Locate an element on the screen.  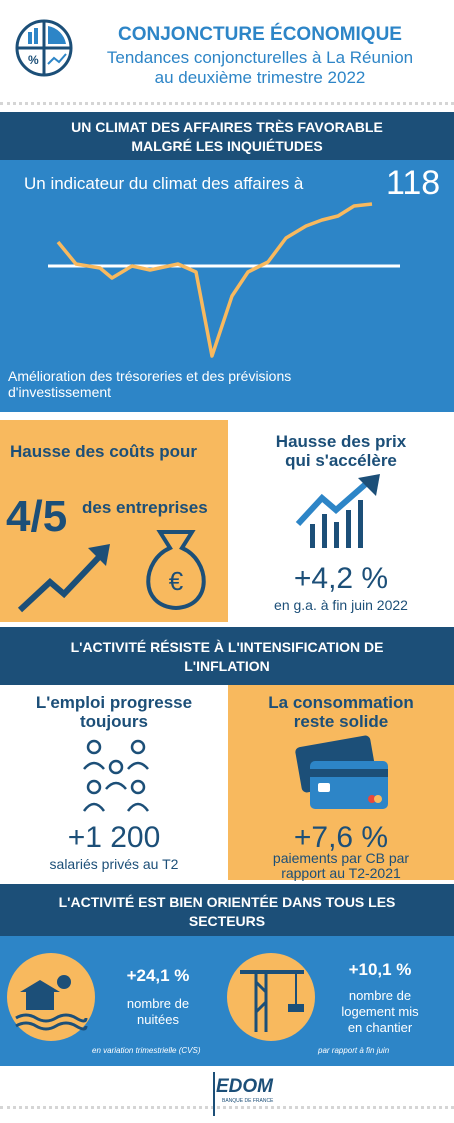
construction-icon is located at coordinates (271, 997).